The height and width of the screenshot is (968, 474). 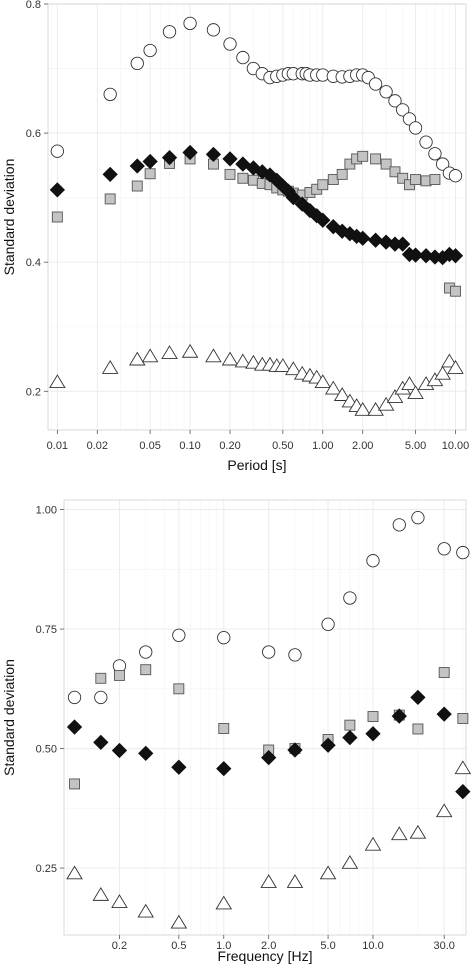 I want to click on y-tick-label: 0.6, so click(x=33, y=134).